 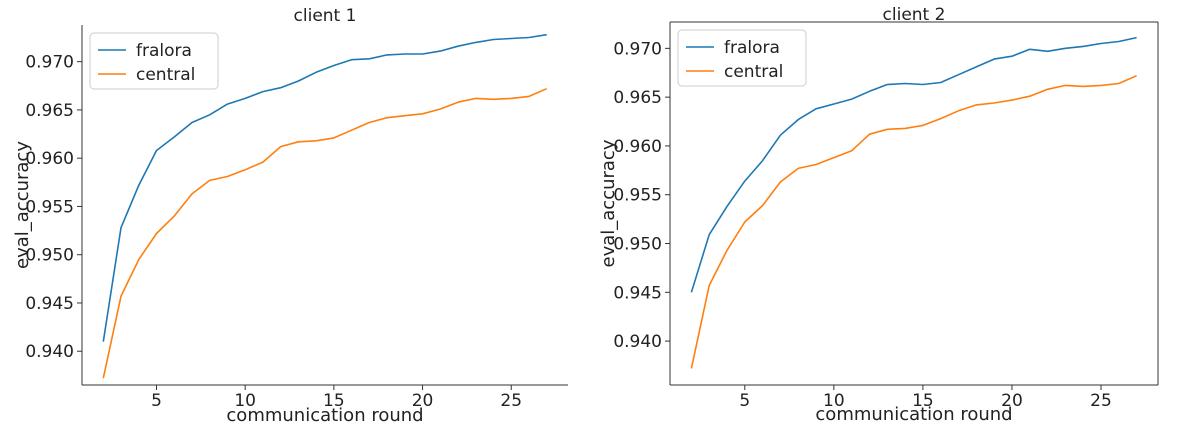 I want to click on chart-title: client 2, so click(x=914, y=15).